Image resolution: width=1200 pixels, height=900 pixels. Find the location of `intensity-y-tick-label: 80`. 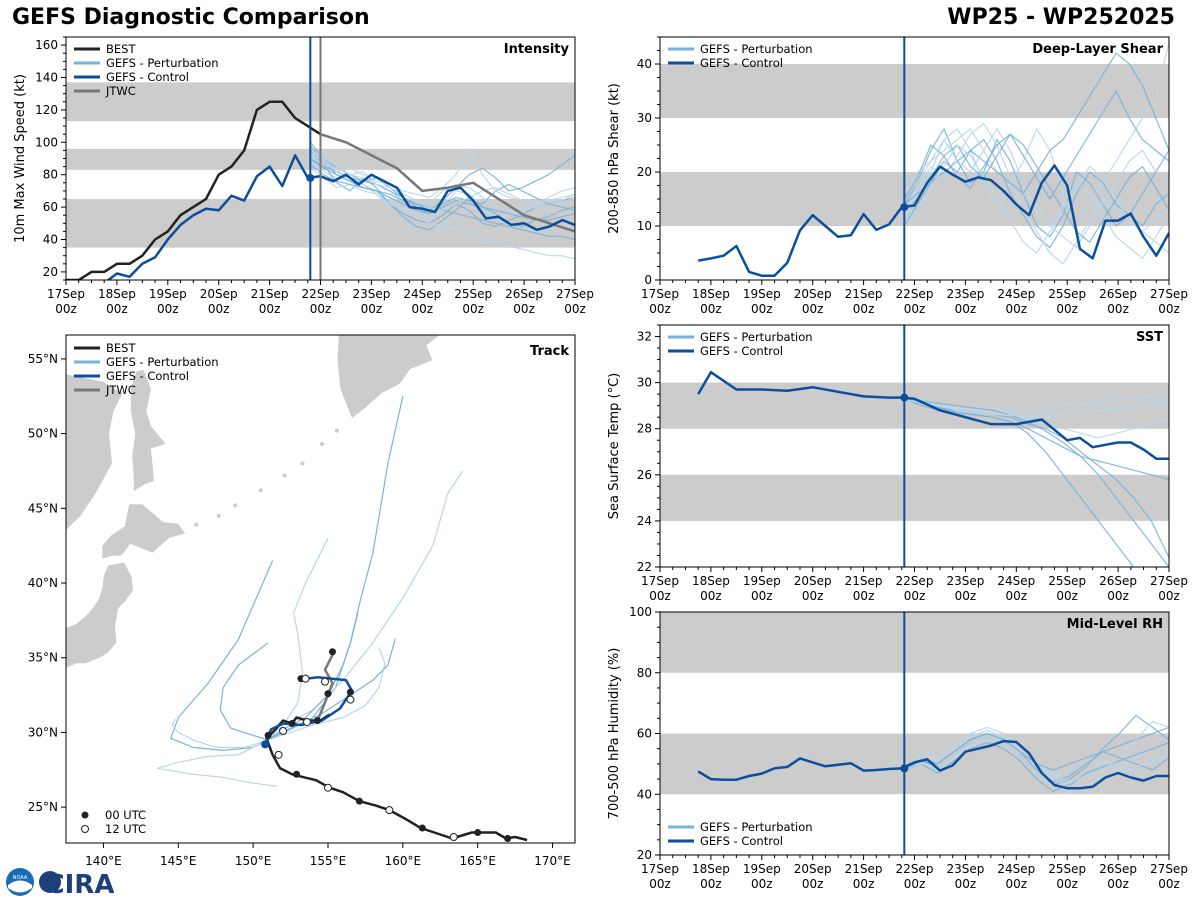

intensity-y-tick-label: 80 is located at coordinates (50, 175).